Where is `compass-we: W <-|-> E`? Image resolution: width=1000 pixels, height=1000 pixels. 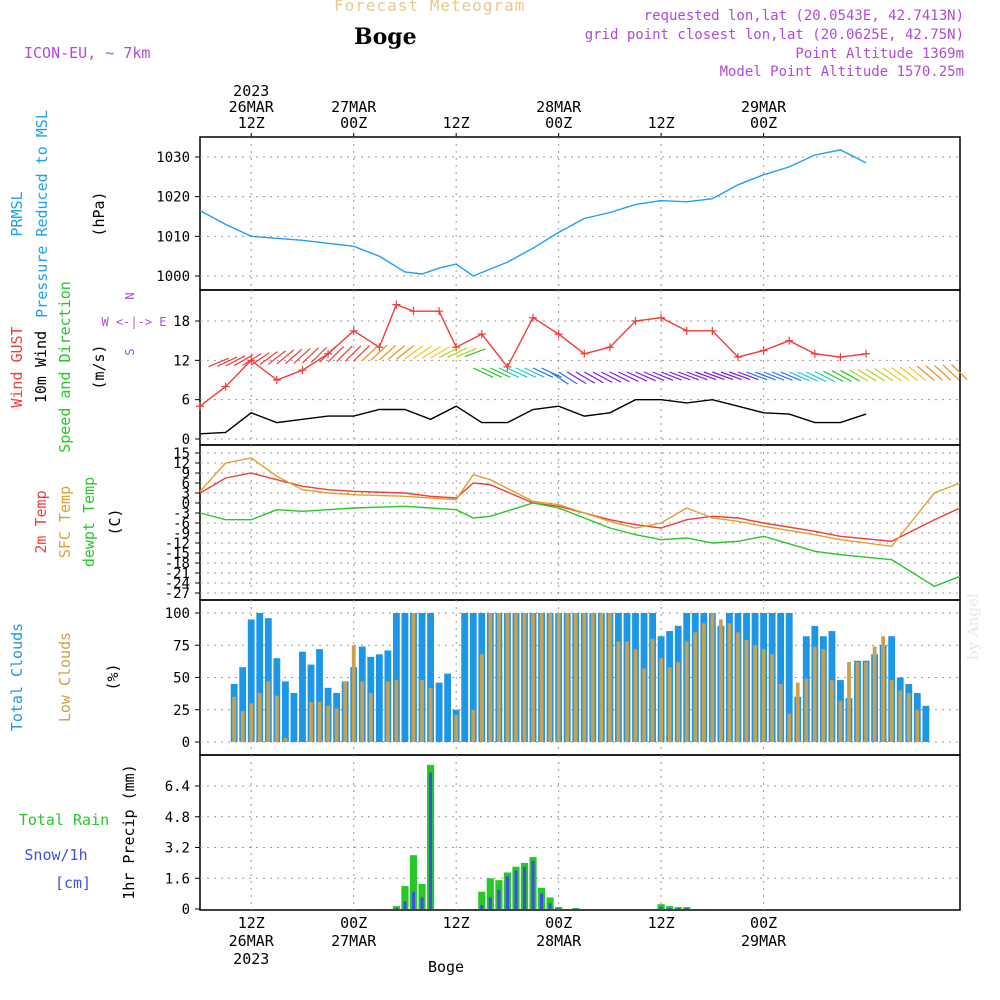 compass-we: W <-|-> E is located at coordinates (133, 322).